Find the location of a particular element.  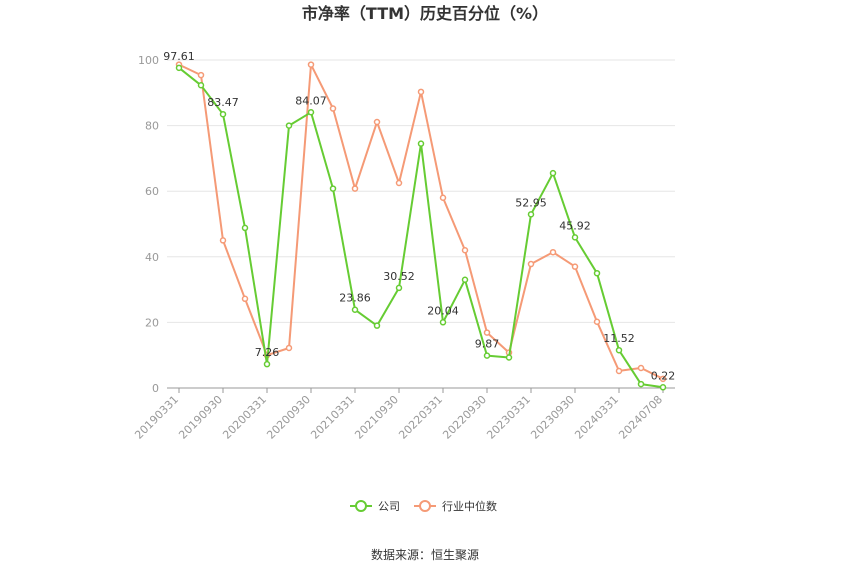

x-tick-label: 20210331 is located at coordinates (332, 417).